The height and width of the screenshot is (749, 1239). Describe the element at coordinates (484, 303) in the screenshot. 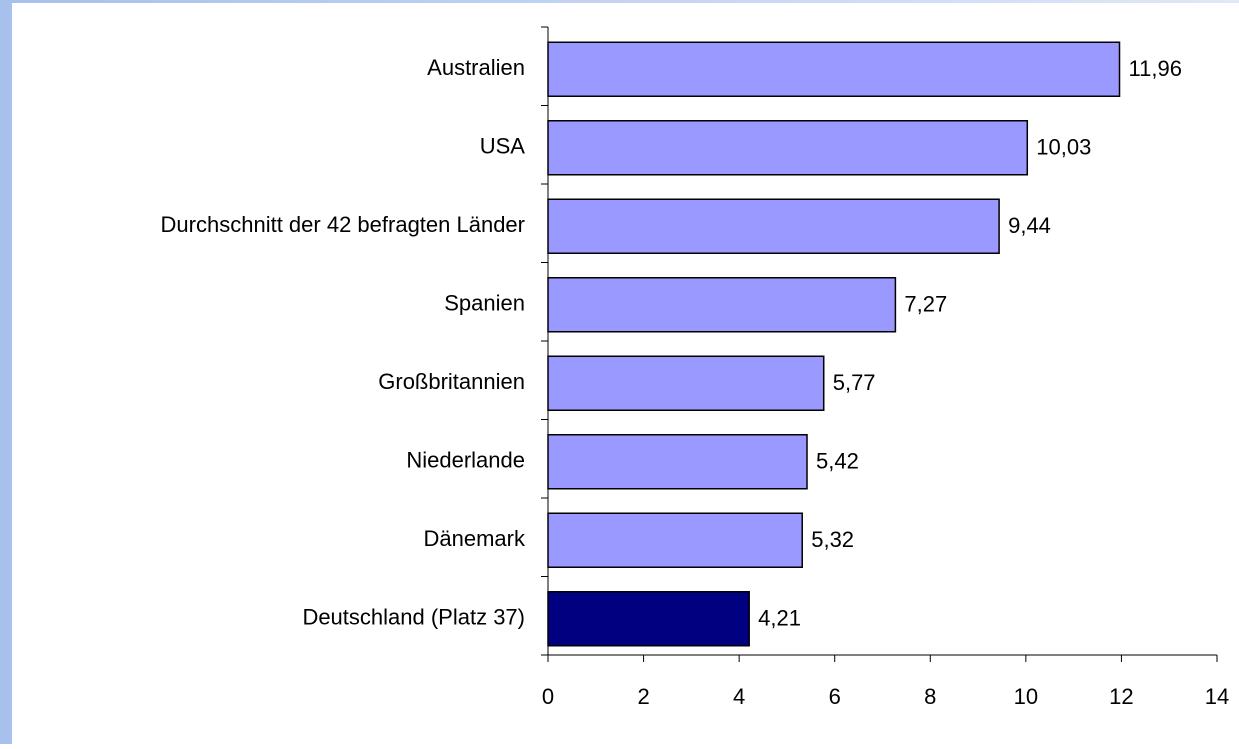

I see `y-tick-label: Spanien` at that location.